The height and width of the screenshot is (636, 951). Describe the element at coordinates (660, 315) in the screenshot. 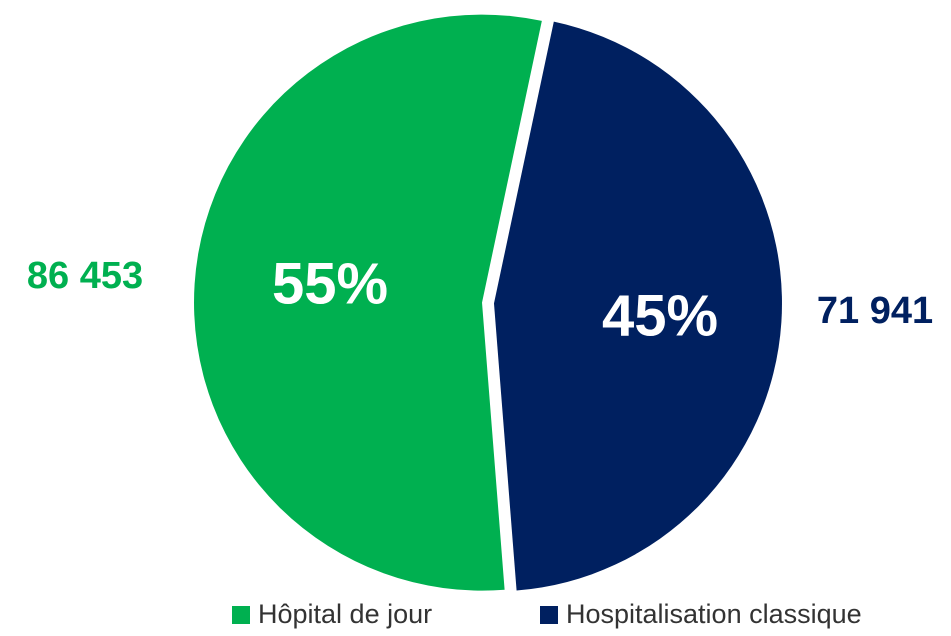

I see `percent-label: 45%` at that location.